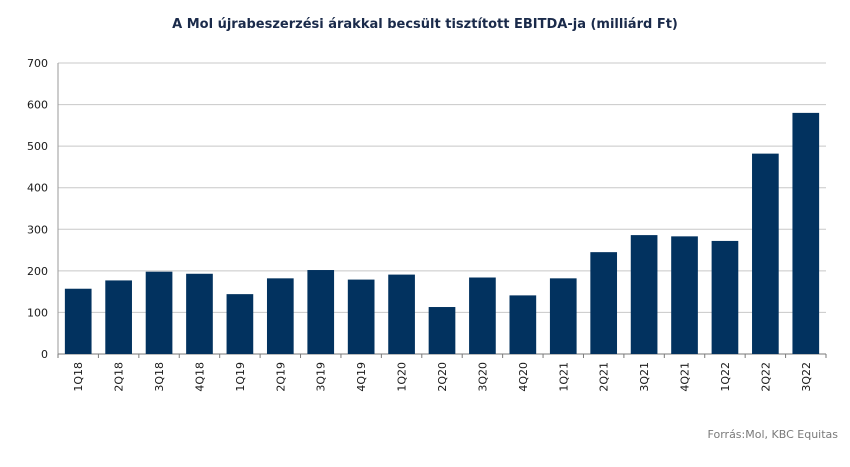 The height and width of the screenshot is (467, 850). What do you see at coordinates (725, 297) in the screenshot?
I see `bar-1Q22` at bounding box center [725, 297].